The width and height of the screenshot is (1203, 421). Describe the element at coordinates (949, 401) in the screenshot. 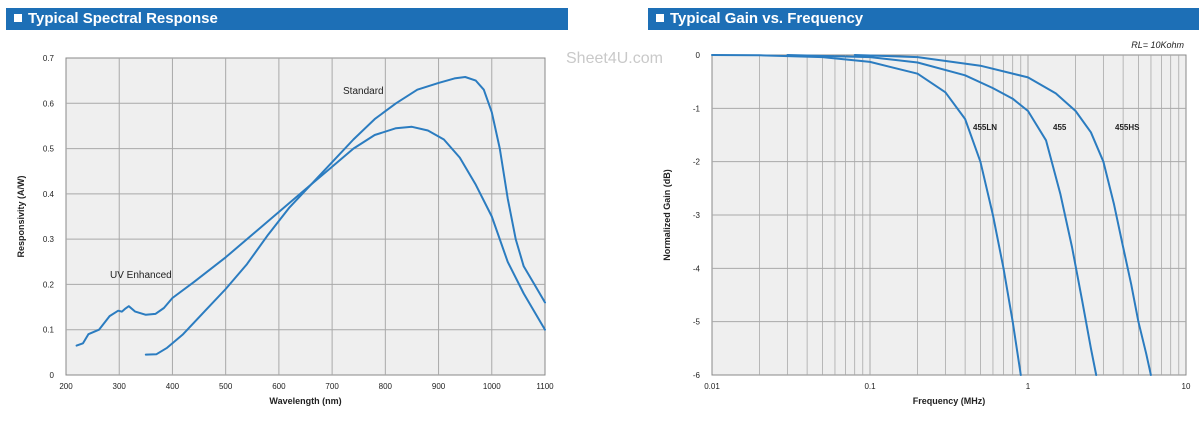

I see `x-axis-label: Frequency (MHz)` at that location.